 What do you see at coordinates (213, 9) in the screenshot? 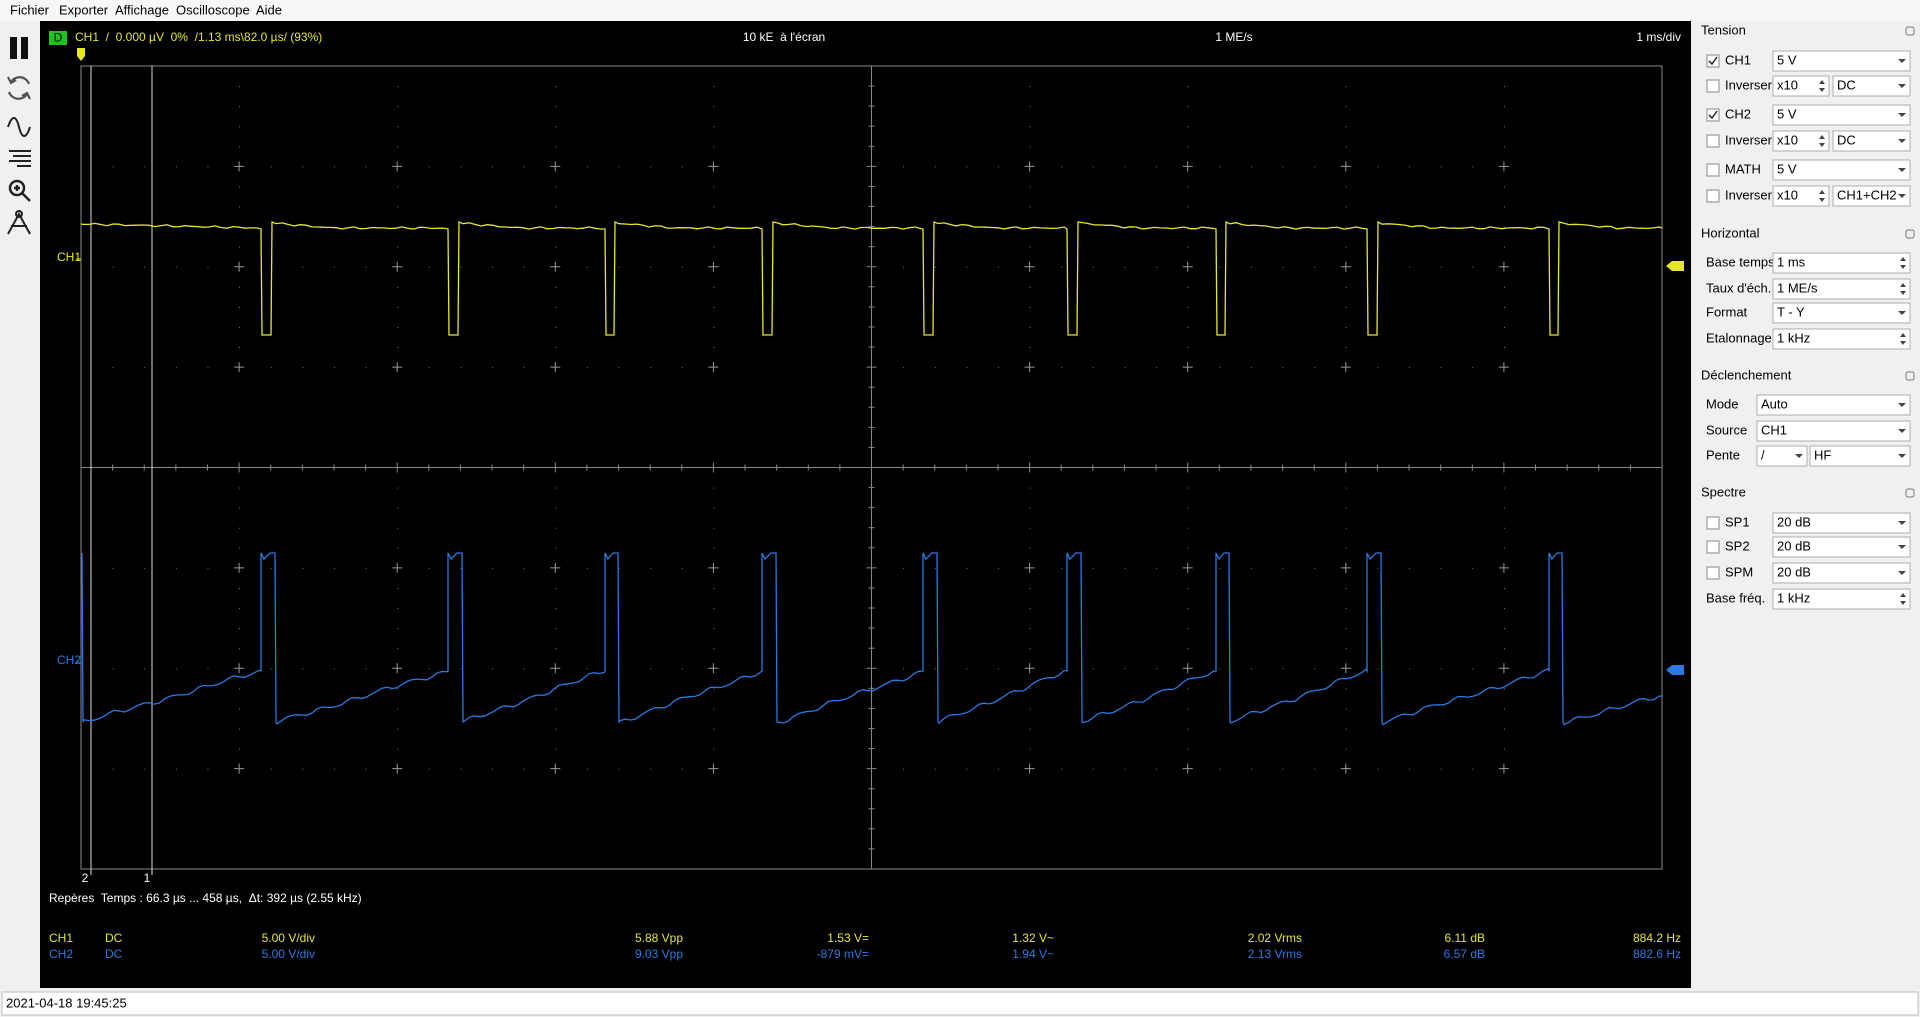
I see `menu-item: Oscilloscope` at bounding box center [213, 9].